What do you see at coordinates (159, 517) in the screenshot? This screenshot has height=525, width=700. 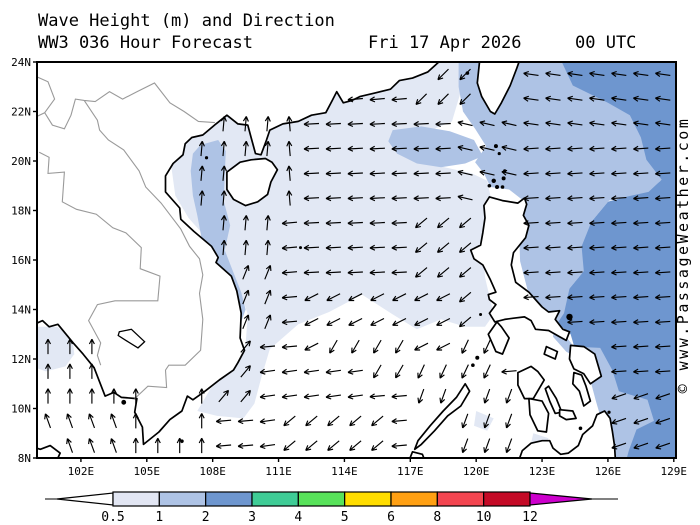 I see `legend-value: 1` at bounding box center [159, 517].